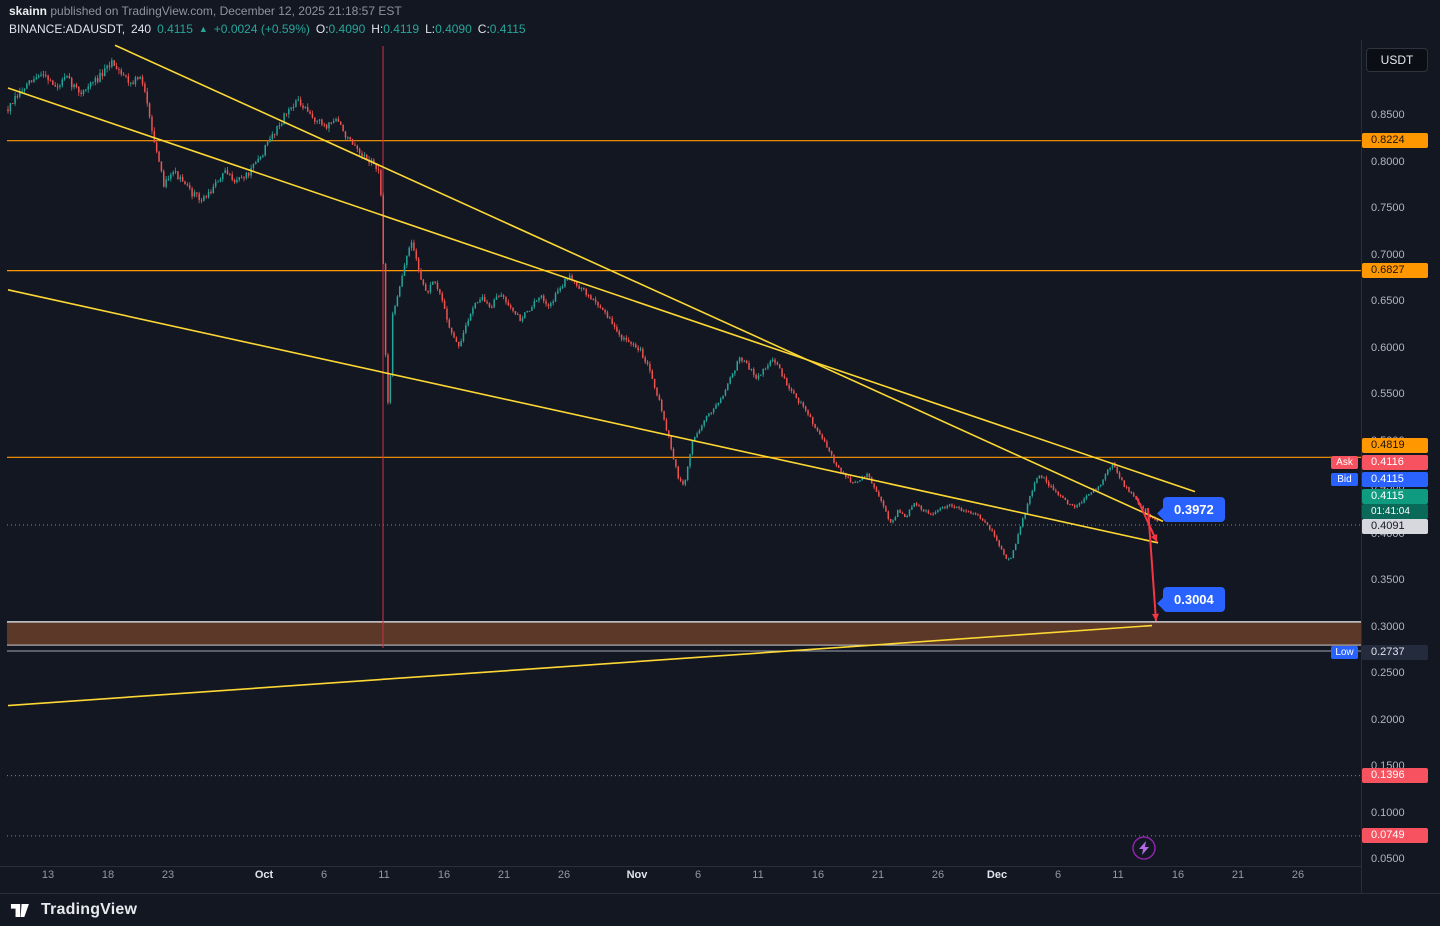  I want to click on ohlc-high-value: 0.4119, so click(401, 29).